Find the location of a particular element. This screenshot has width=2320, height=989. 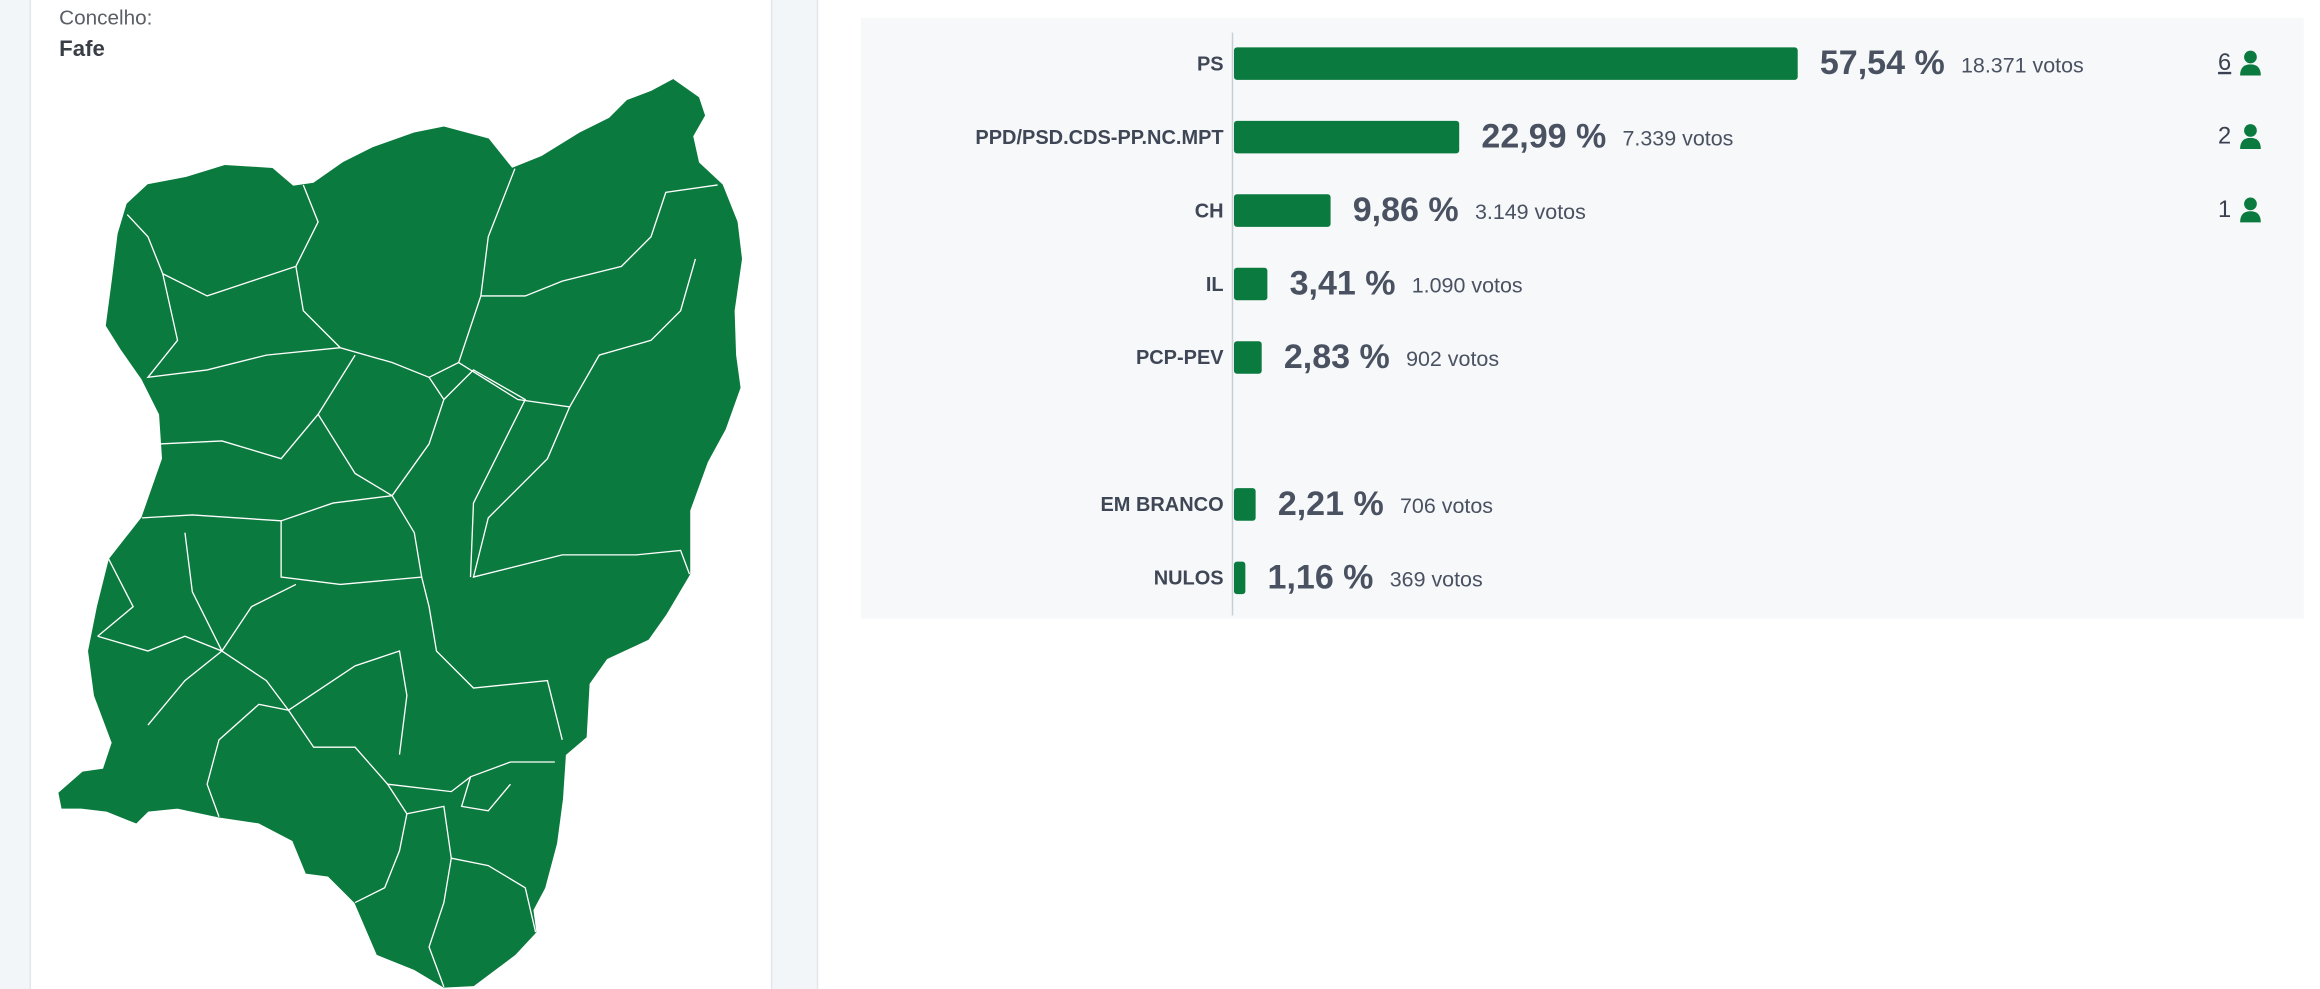

seats-count: 2 is located at coordinates (2224, 136).